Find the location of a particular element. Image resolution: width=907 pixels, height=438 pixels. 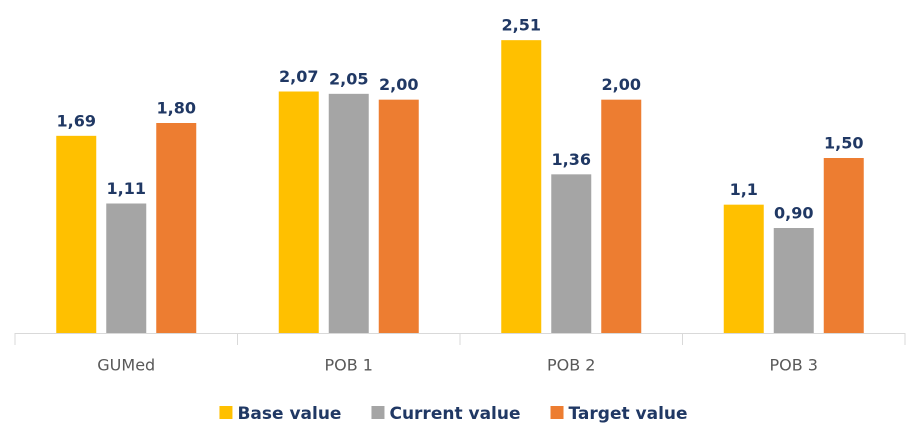

data-label: 2,07 is located at coordinates (298, 76).